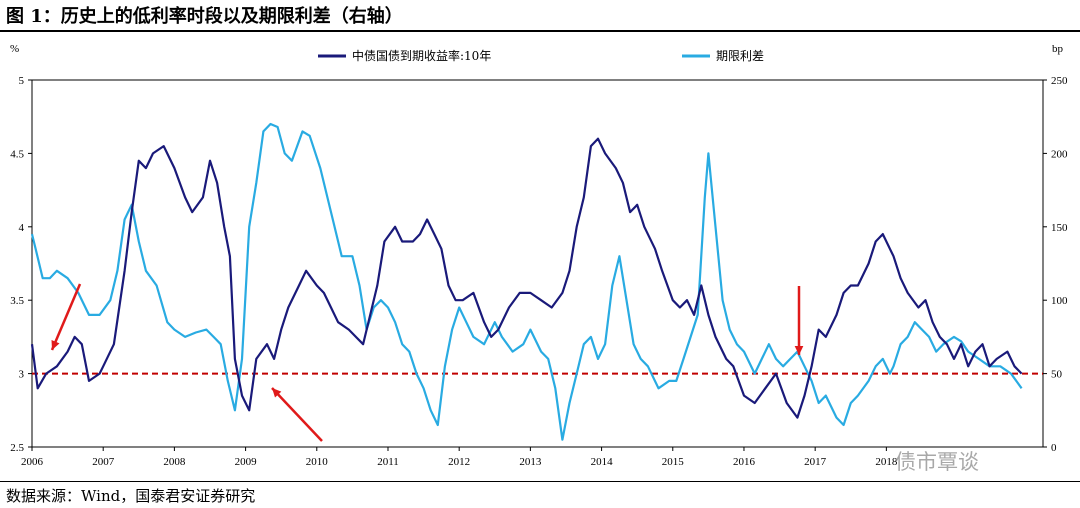 The image size is (1080, 508). I want to click on right-tick-label: 100, so click(1059, 301).